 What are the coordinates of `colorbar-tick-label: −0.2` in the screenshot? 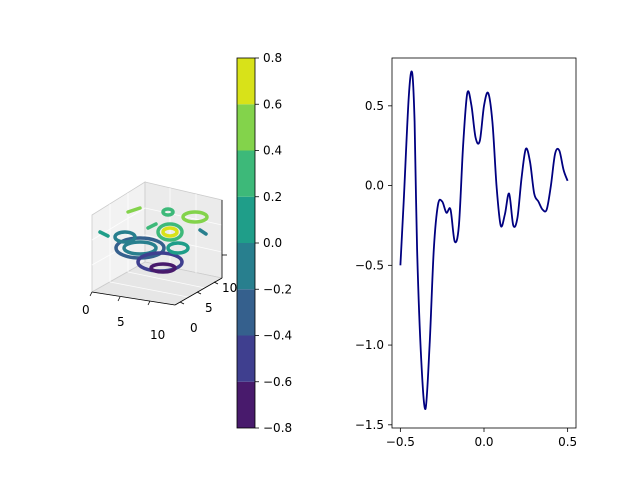 It's located at (277, 289).